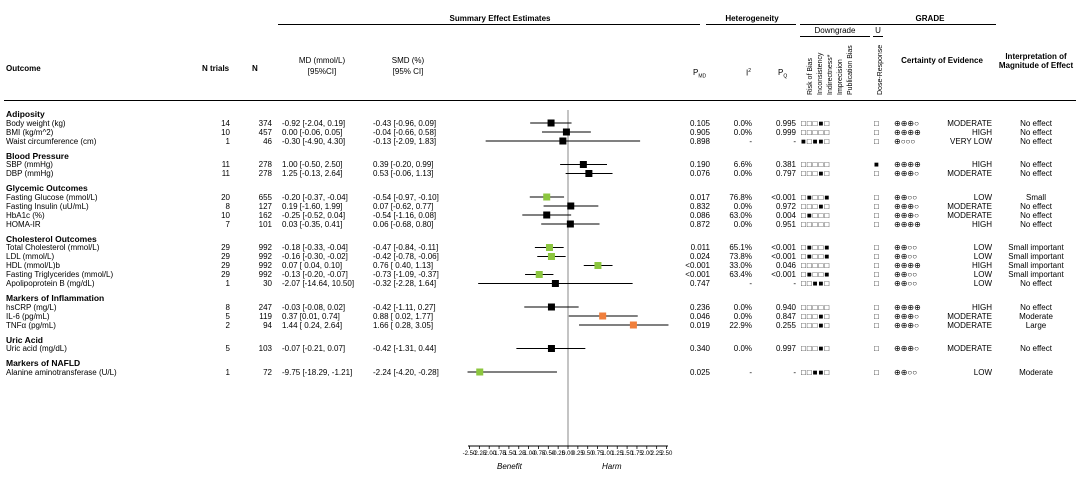 This screenshot has width=1080, height=482. I want to click on i2-cell: 73.8%, so click(740, 256).